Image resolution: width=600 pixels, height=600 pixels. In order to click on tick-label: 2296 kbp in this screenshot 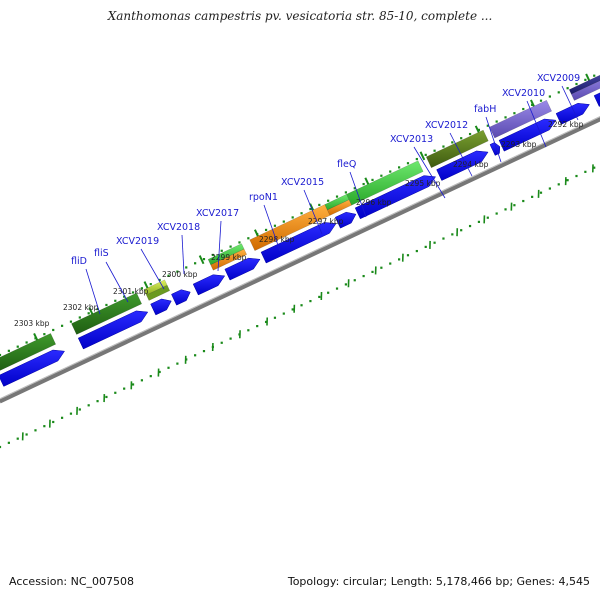, I will do `click(374, 202)`.